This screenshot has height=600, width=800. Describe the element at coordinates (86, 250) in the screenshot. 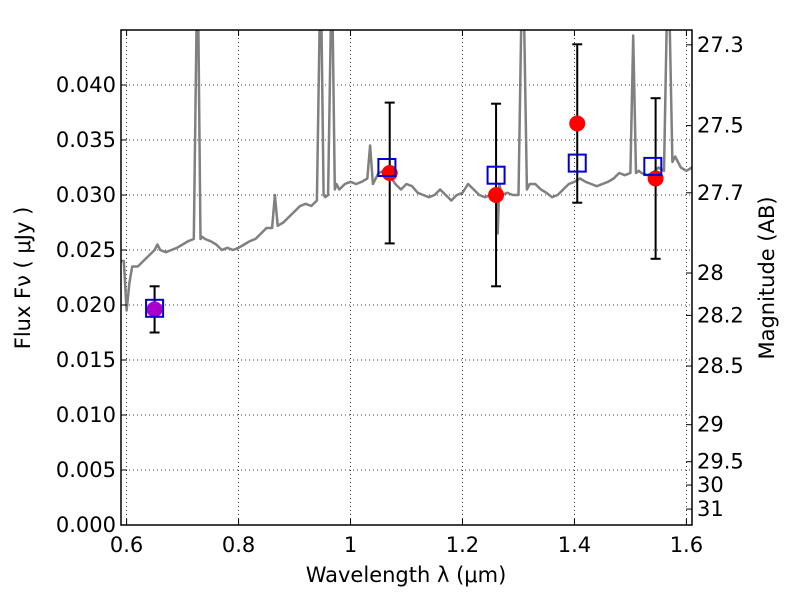

I see `y-tick-label: 0.025` at that location.